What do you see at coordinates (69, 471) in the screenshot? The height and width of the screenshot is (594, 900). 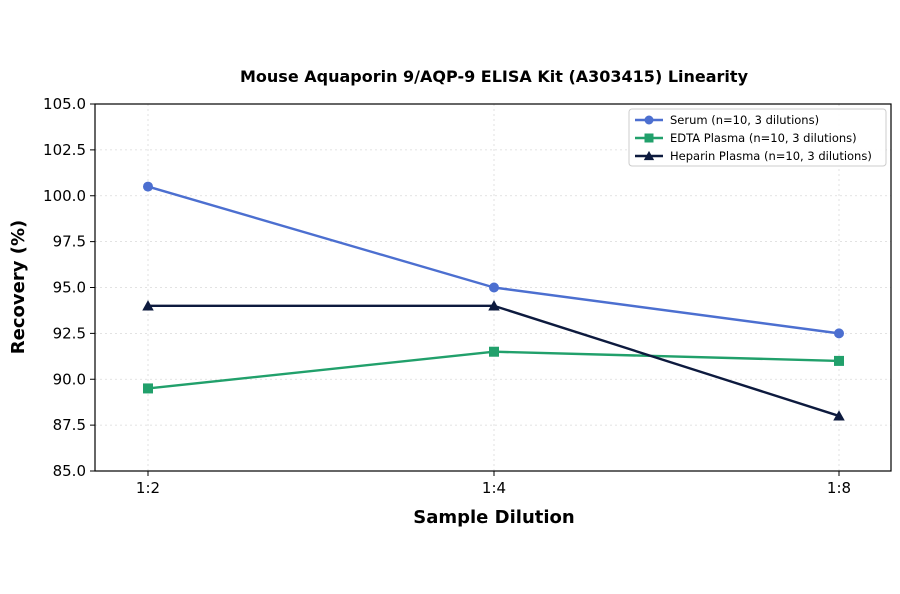 I see `y-tick-label: 85.0` at bounding box center [69, 471].